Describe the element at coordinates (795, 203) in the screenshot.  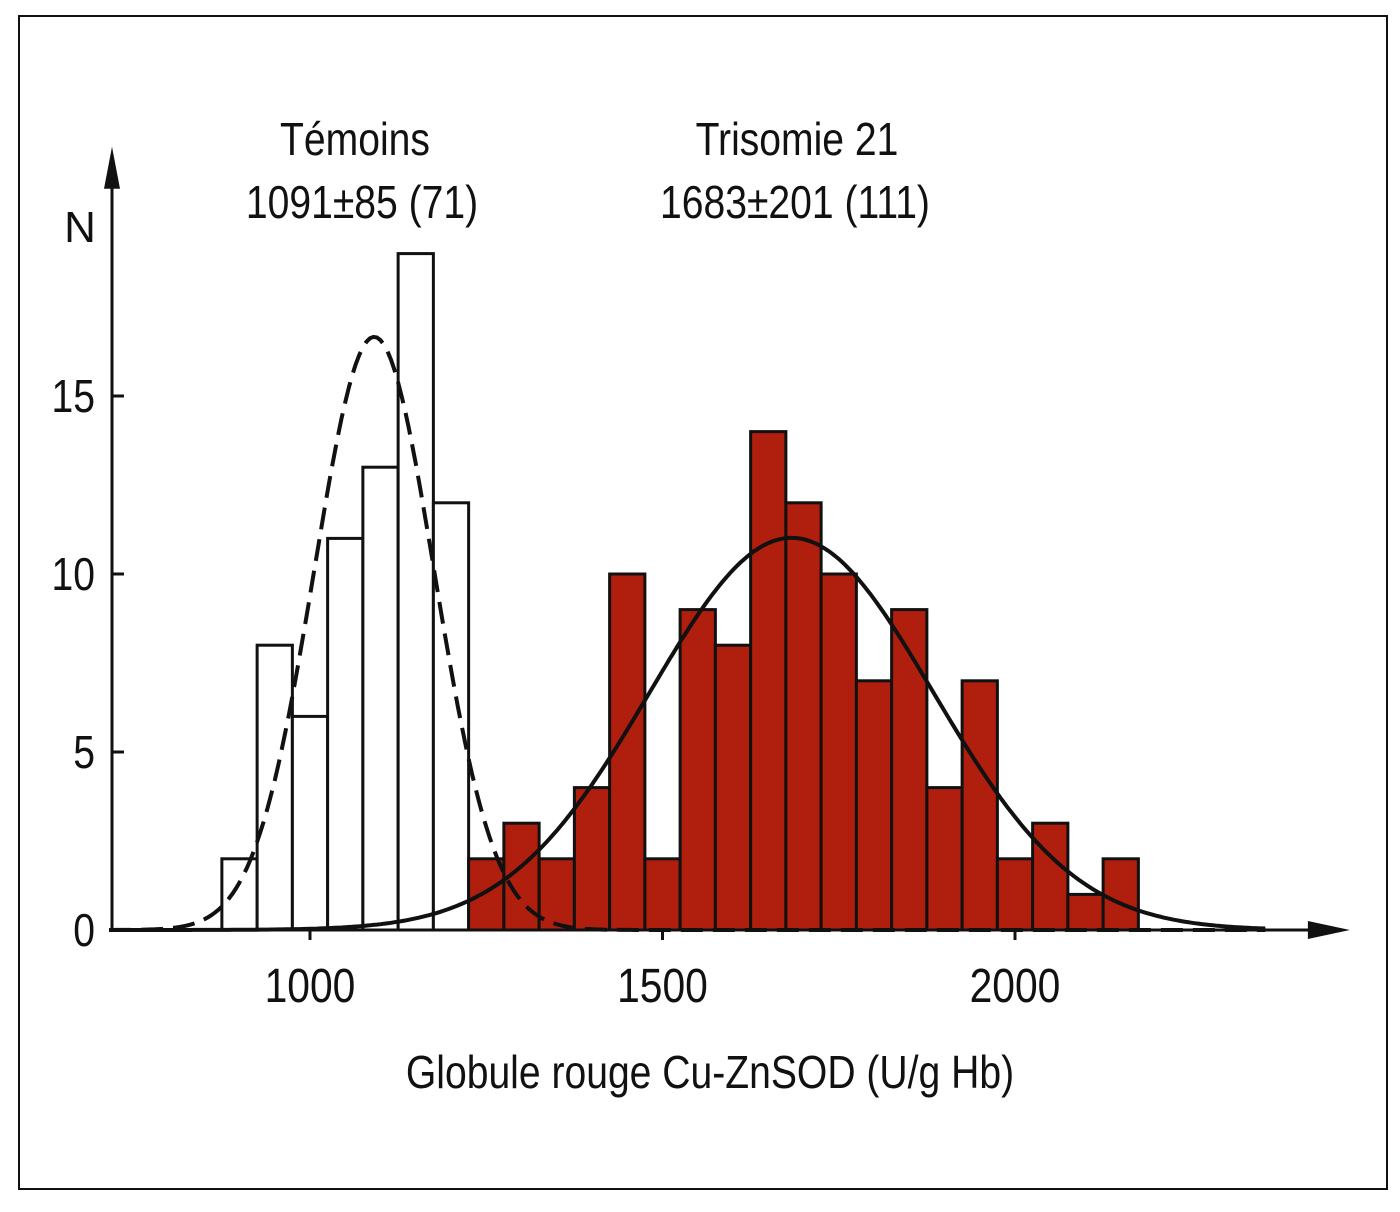
I see `series-annotation-trisomie: 1683±201 (111)` at that location.